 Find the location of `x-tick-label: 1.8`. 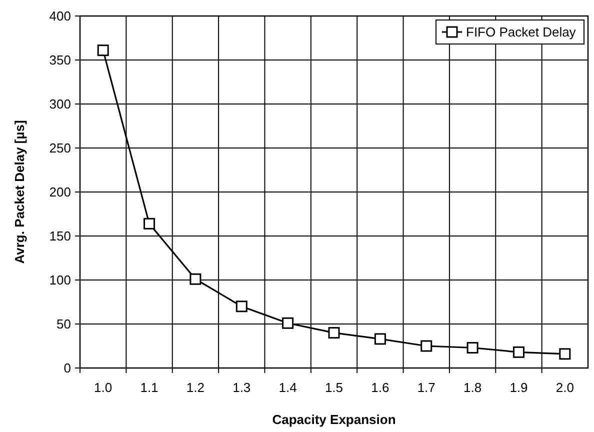

x-tick-label: 1.8 is located at coordinates (473, 387).